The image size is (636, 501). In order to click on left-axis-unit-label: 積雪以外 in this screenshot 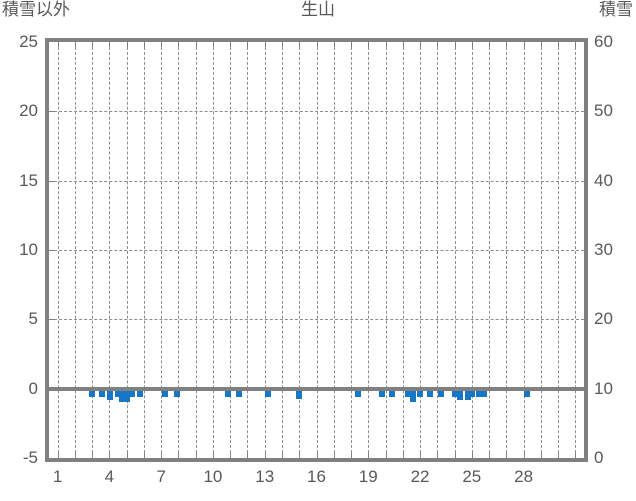, I will do `click(36, 10)`.